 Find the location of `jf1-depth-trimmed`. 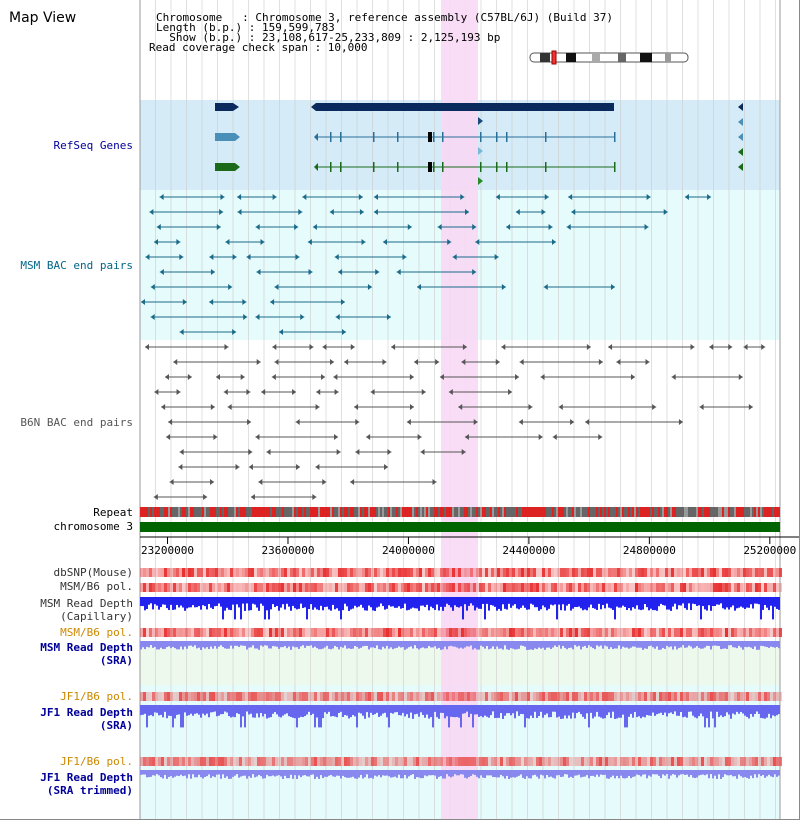

jf1-depth-trimmed is located at coordinates (460, 774).